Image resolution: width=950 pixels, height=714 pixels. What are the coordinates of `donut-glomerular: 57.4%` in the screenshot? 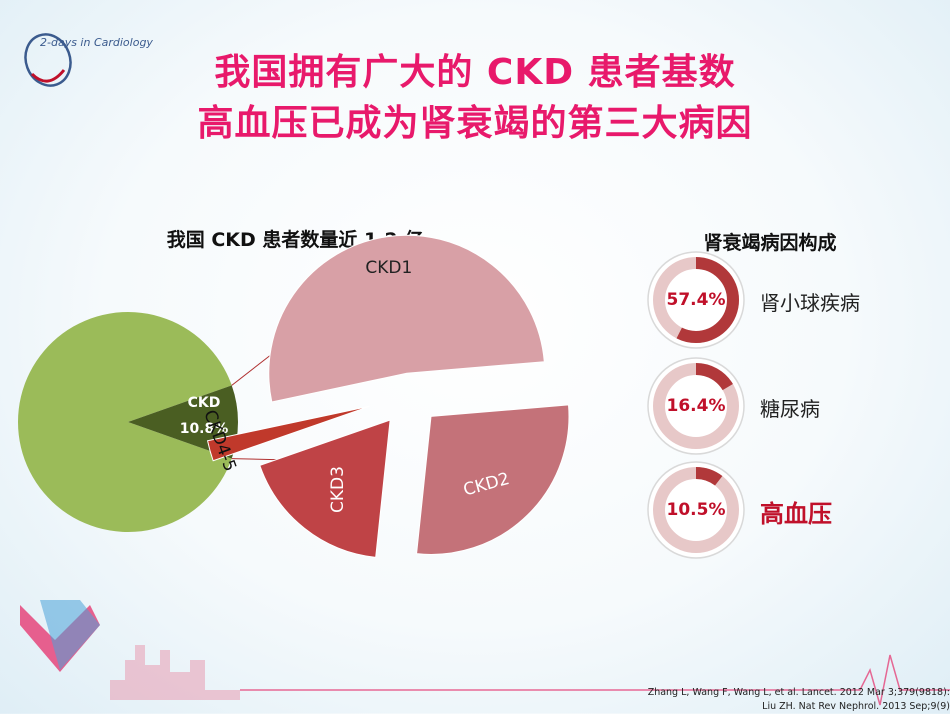 It's located at (696, 300).